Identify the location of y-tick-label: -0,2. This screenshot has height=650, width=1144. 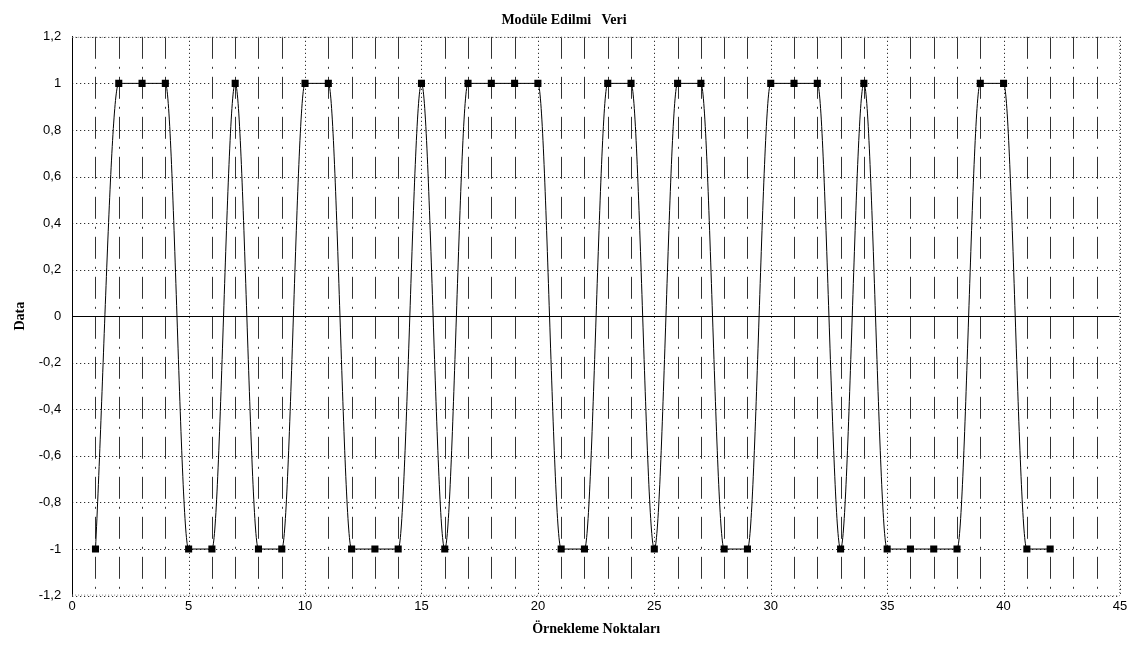
(50, 362).